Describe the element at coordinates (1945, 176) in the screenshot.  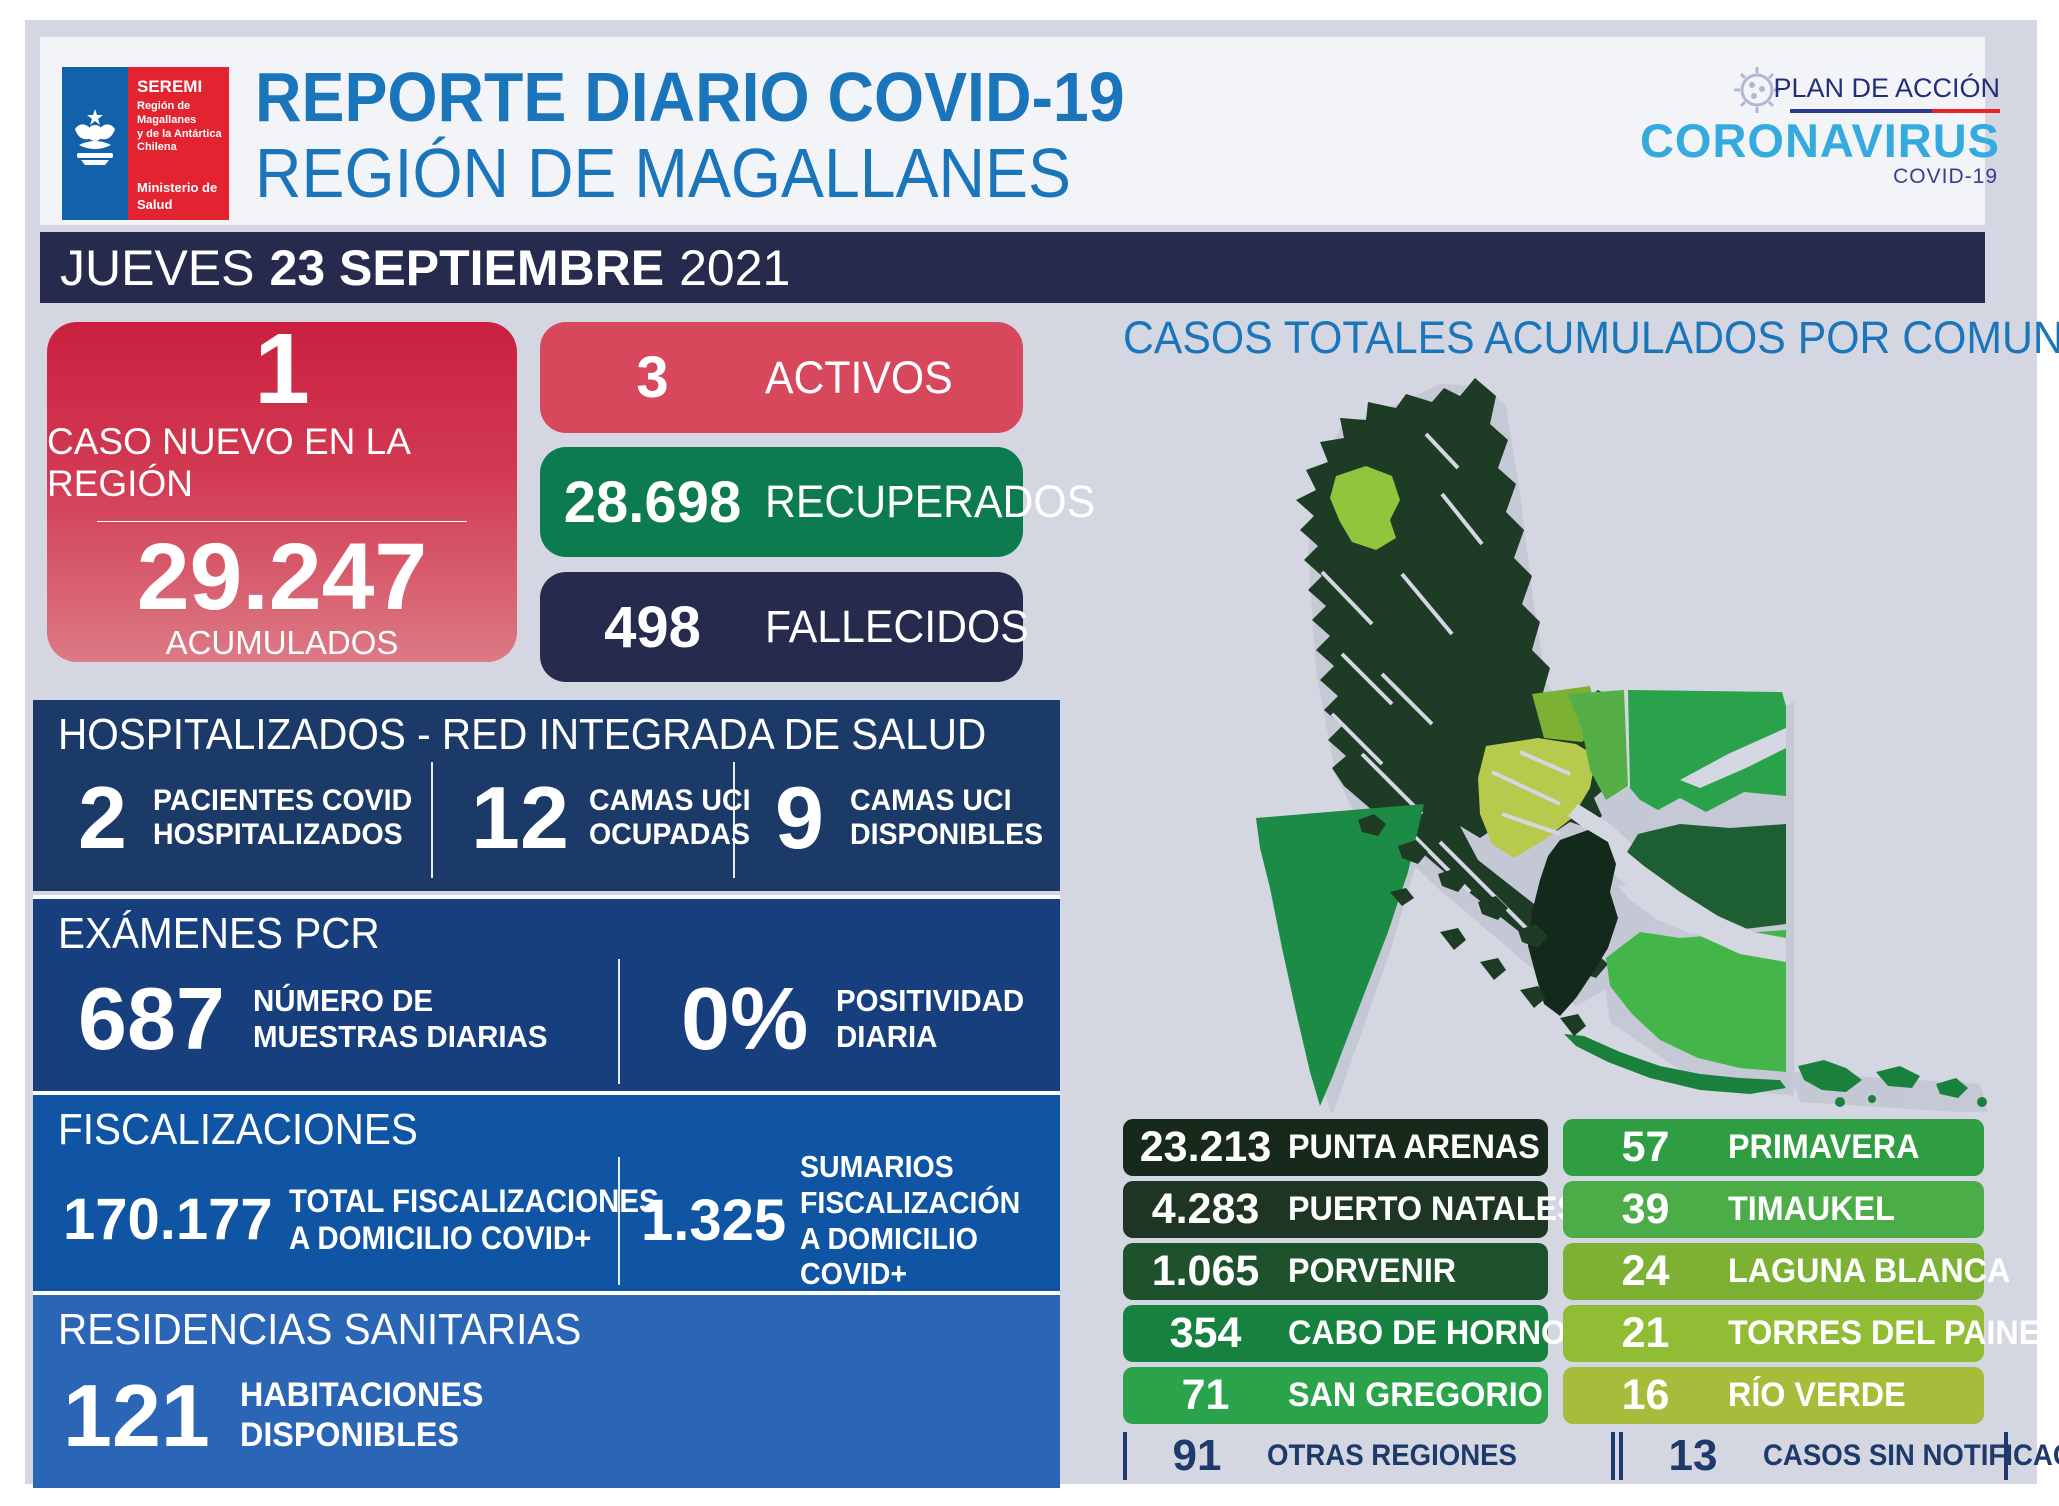
I see `covid19-sublabel: COVID-19` at that location.